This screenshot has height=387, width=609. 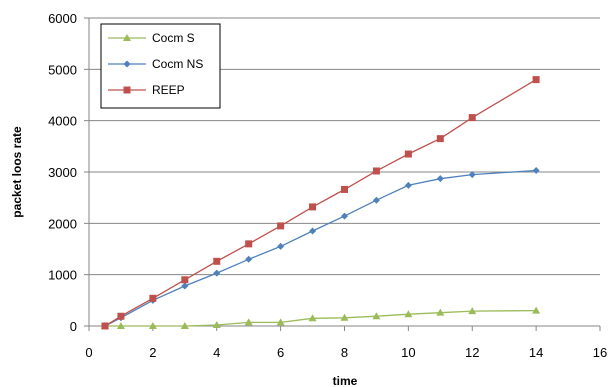 What do you see at coordinates (62, 69) in the screenshot?
I see `y-tick-label-5: 5000` at bounding box center [62, 69].